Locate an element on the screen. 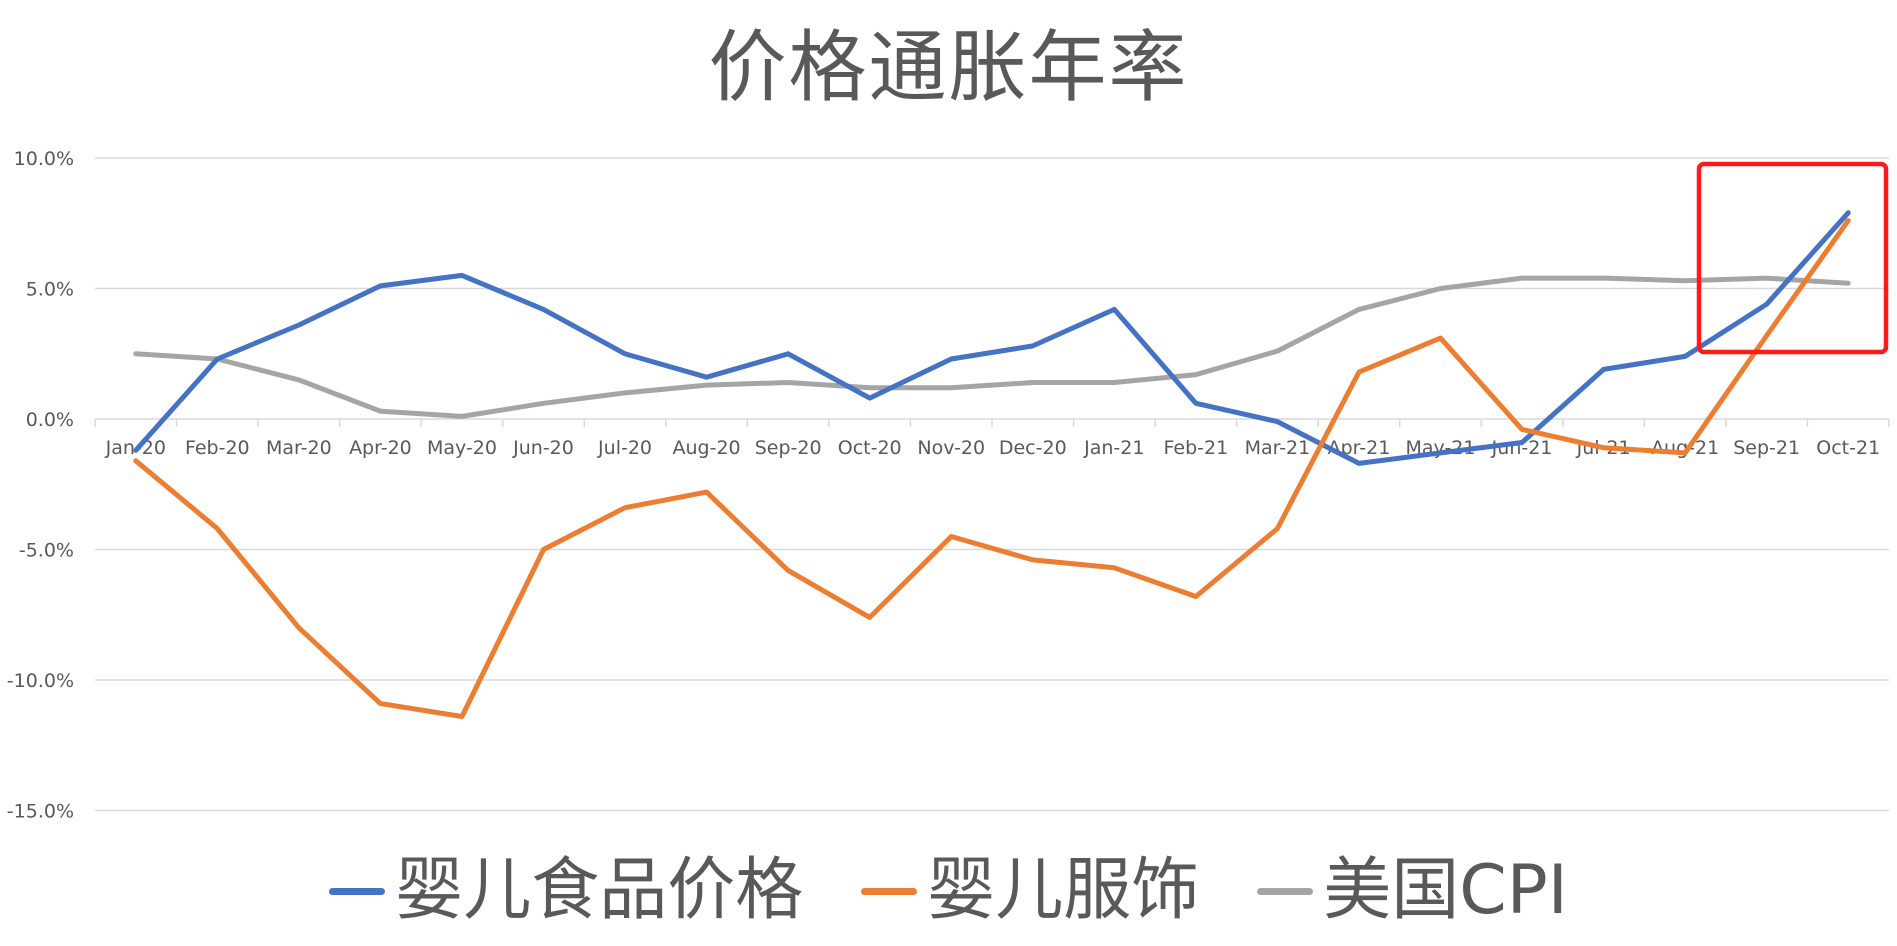 Image resolution: width=1897 pixels, height=946 pixels. x-tick-label: Feb-21 is located at coordinates (1196, 448).